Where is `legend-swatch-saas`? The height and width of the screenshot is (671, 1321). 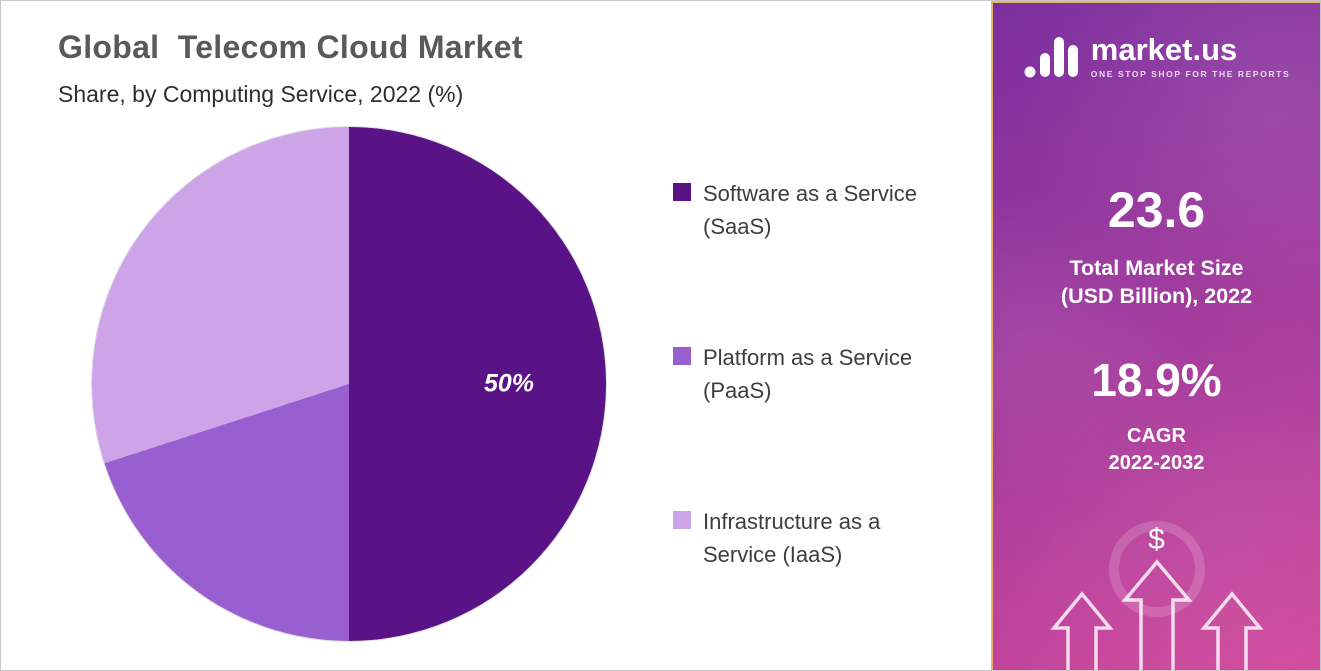 legend-swatch-saas is located at coordinates (682, 192).